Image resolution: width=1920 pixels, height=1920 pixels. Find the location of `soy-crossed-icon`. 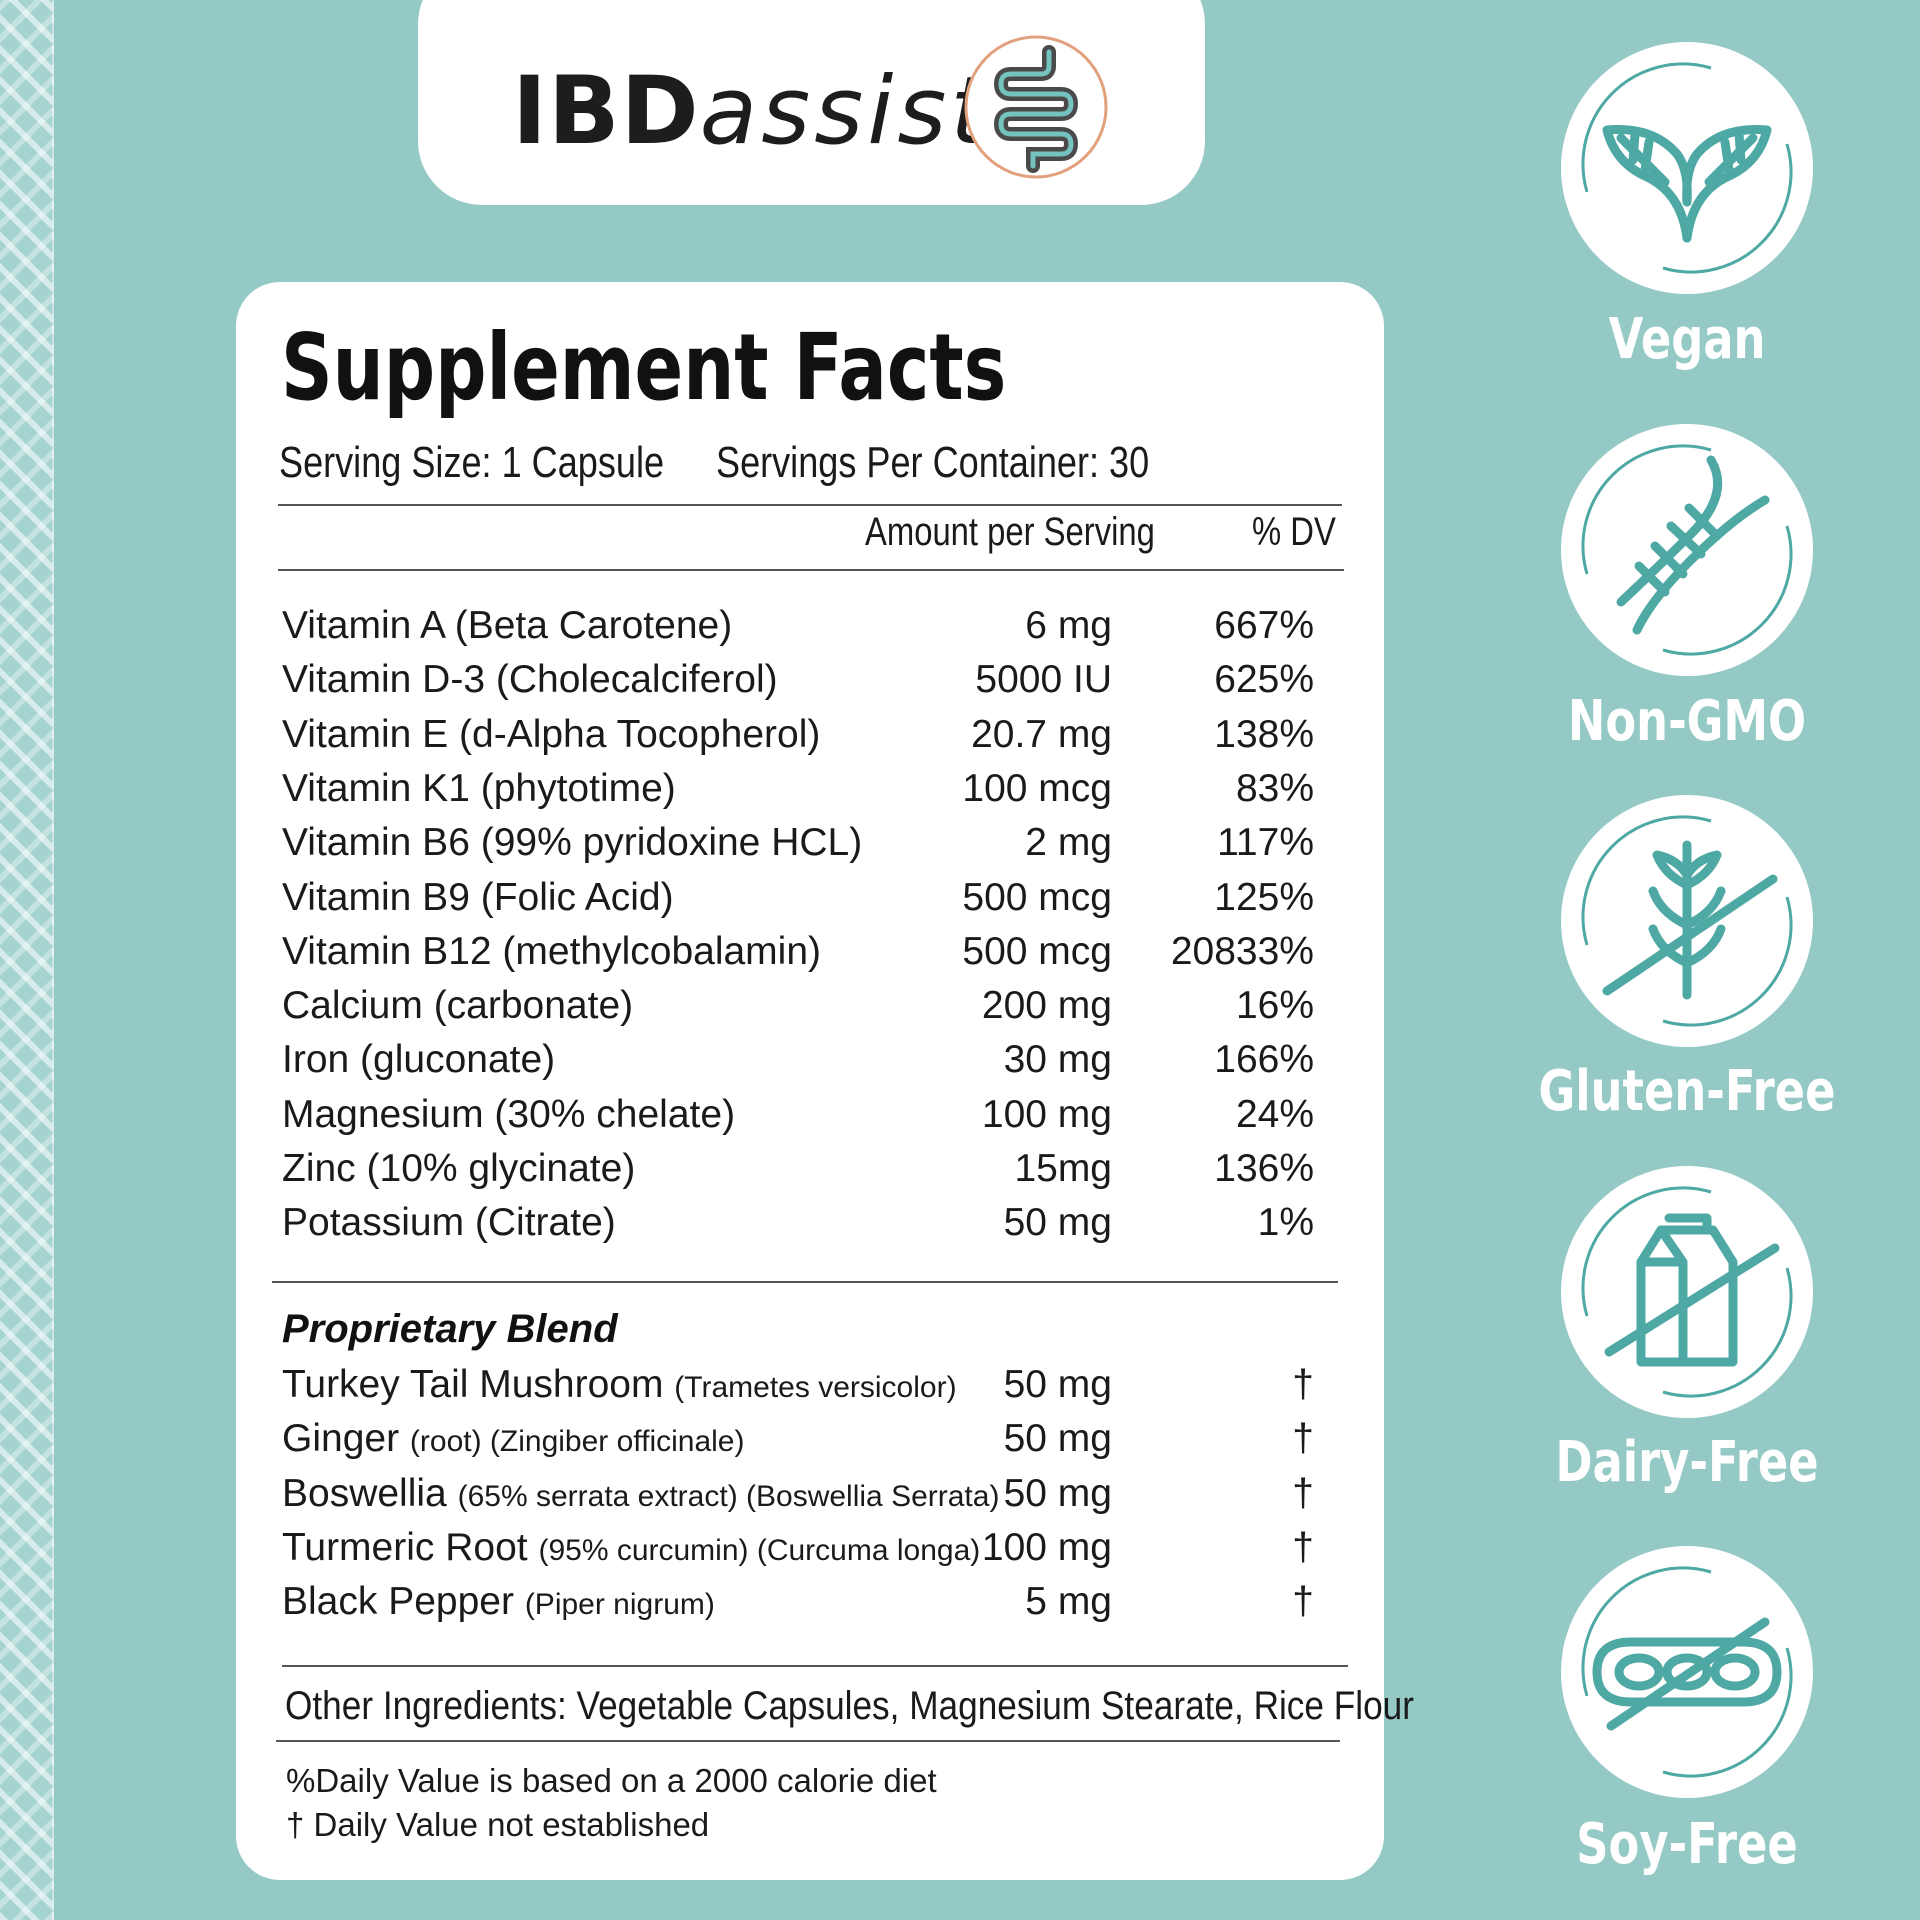

soy-crossed-icon is located at coordinates (1687, 1672).